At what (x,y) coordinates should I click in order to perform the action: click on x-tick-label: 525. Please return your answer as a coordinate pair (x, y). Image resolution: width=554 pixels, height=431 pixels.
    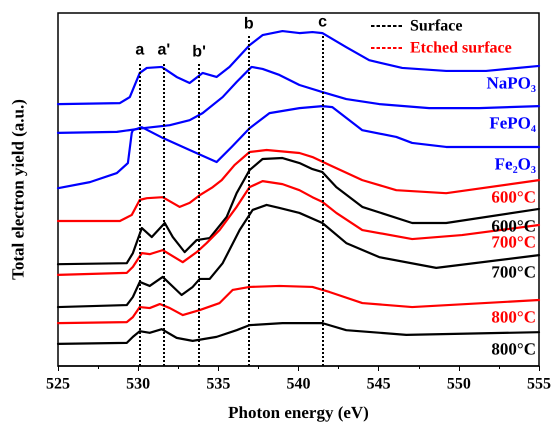
    Looking at the image, I should click on (58, 384).